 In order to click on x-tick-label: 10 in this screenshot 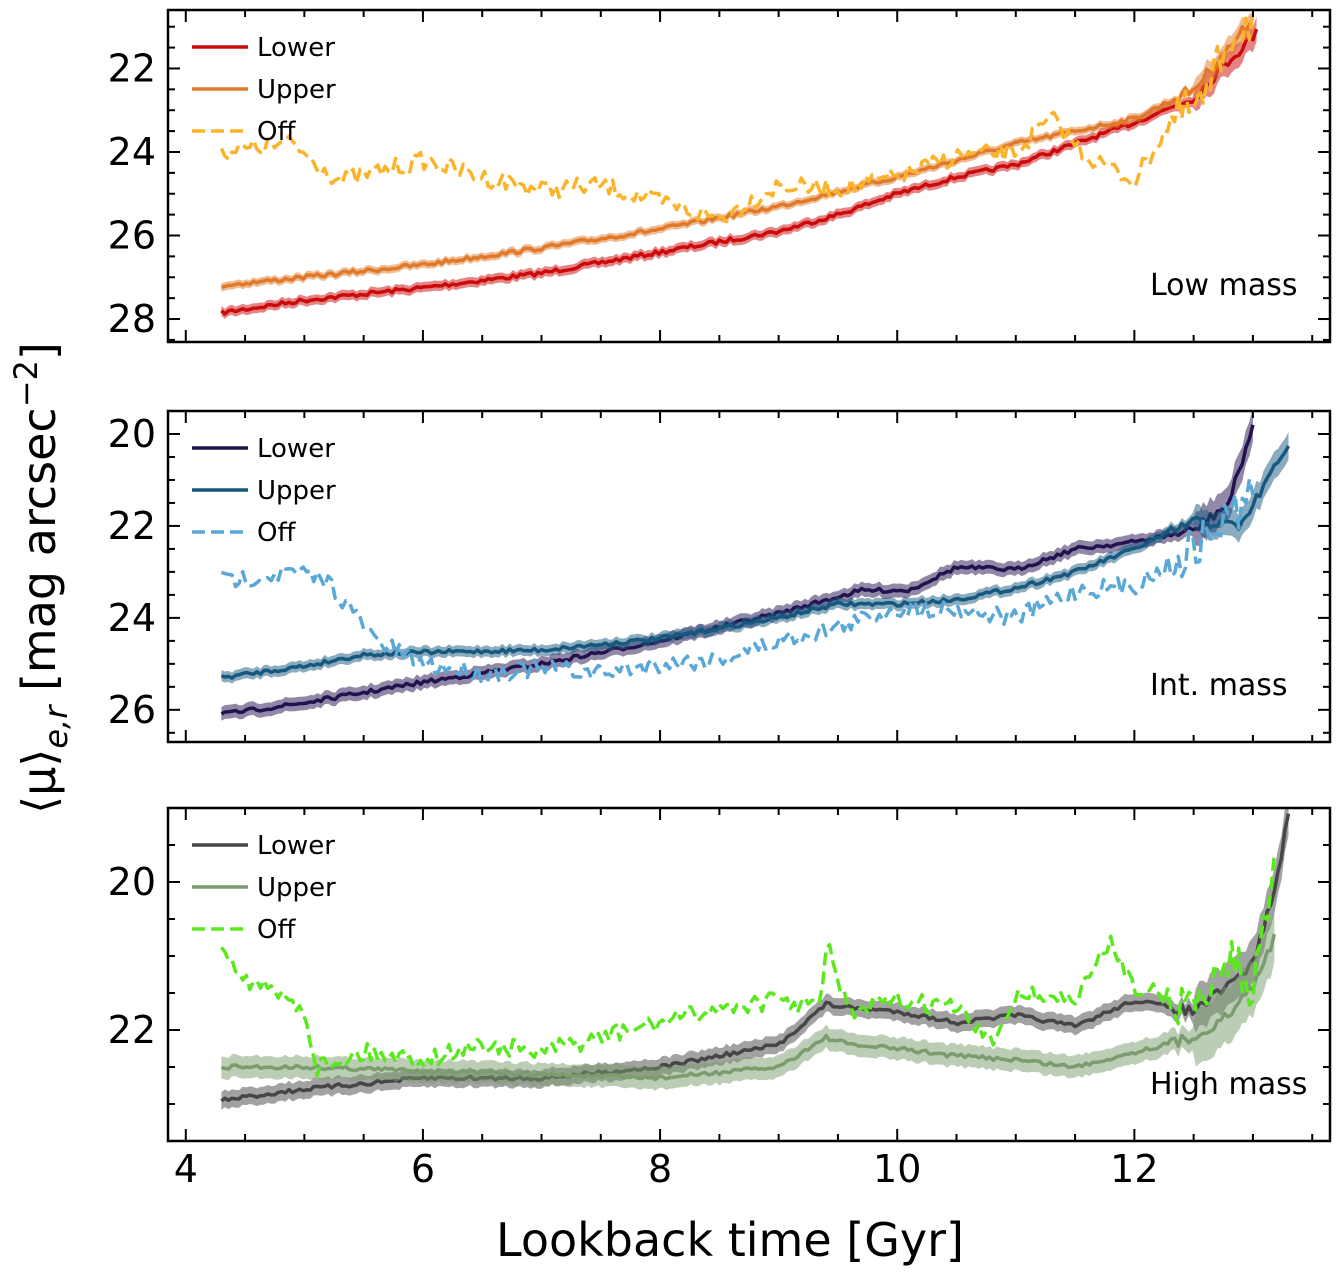, I will do `click(897, 1169)`.